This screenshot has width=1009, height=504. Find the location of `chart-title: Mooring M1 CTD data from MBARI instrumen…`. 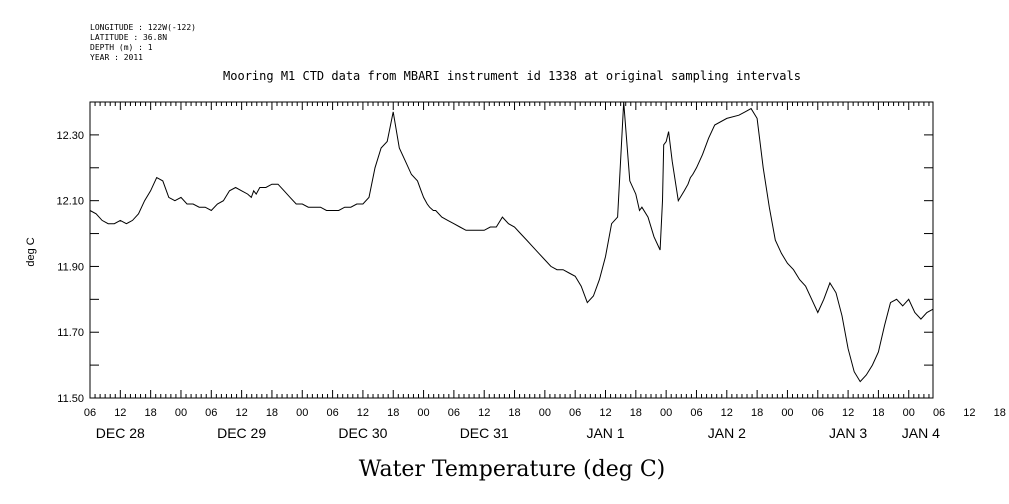

chart-title: Mooring M1 CTD data from MBARI instrumen… is located at coordinates (512, 76).